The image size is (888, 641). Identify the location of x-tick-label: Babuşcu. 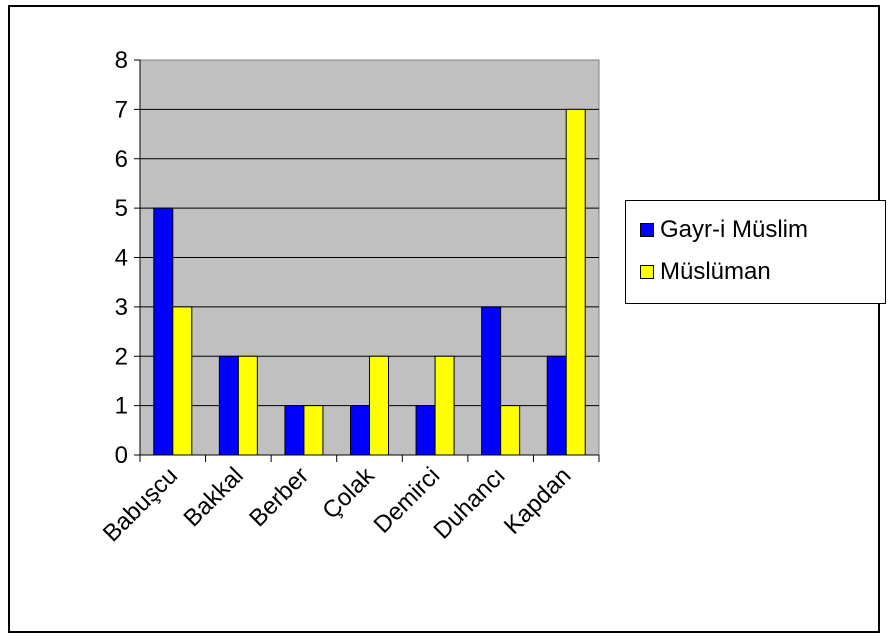
(140, 504).